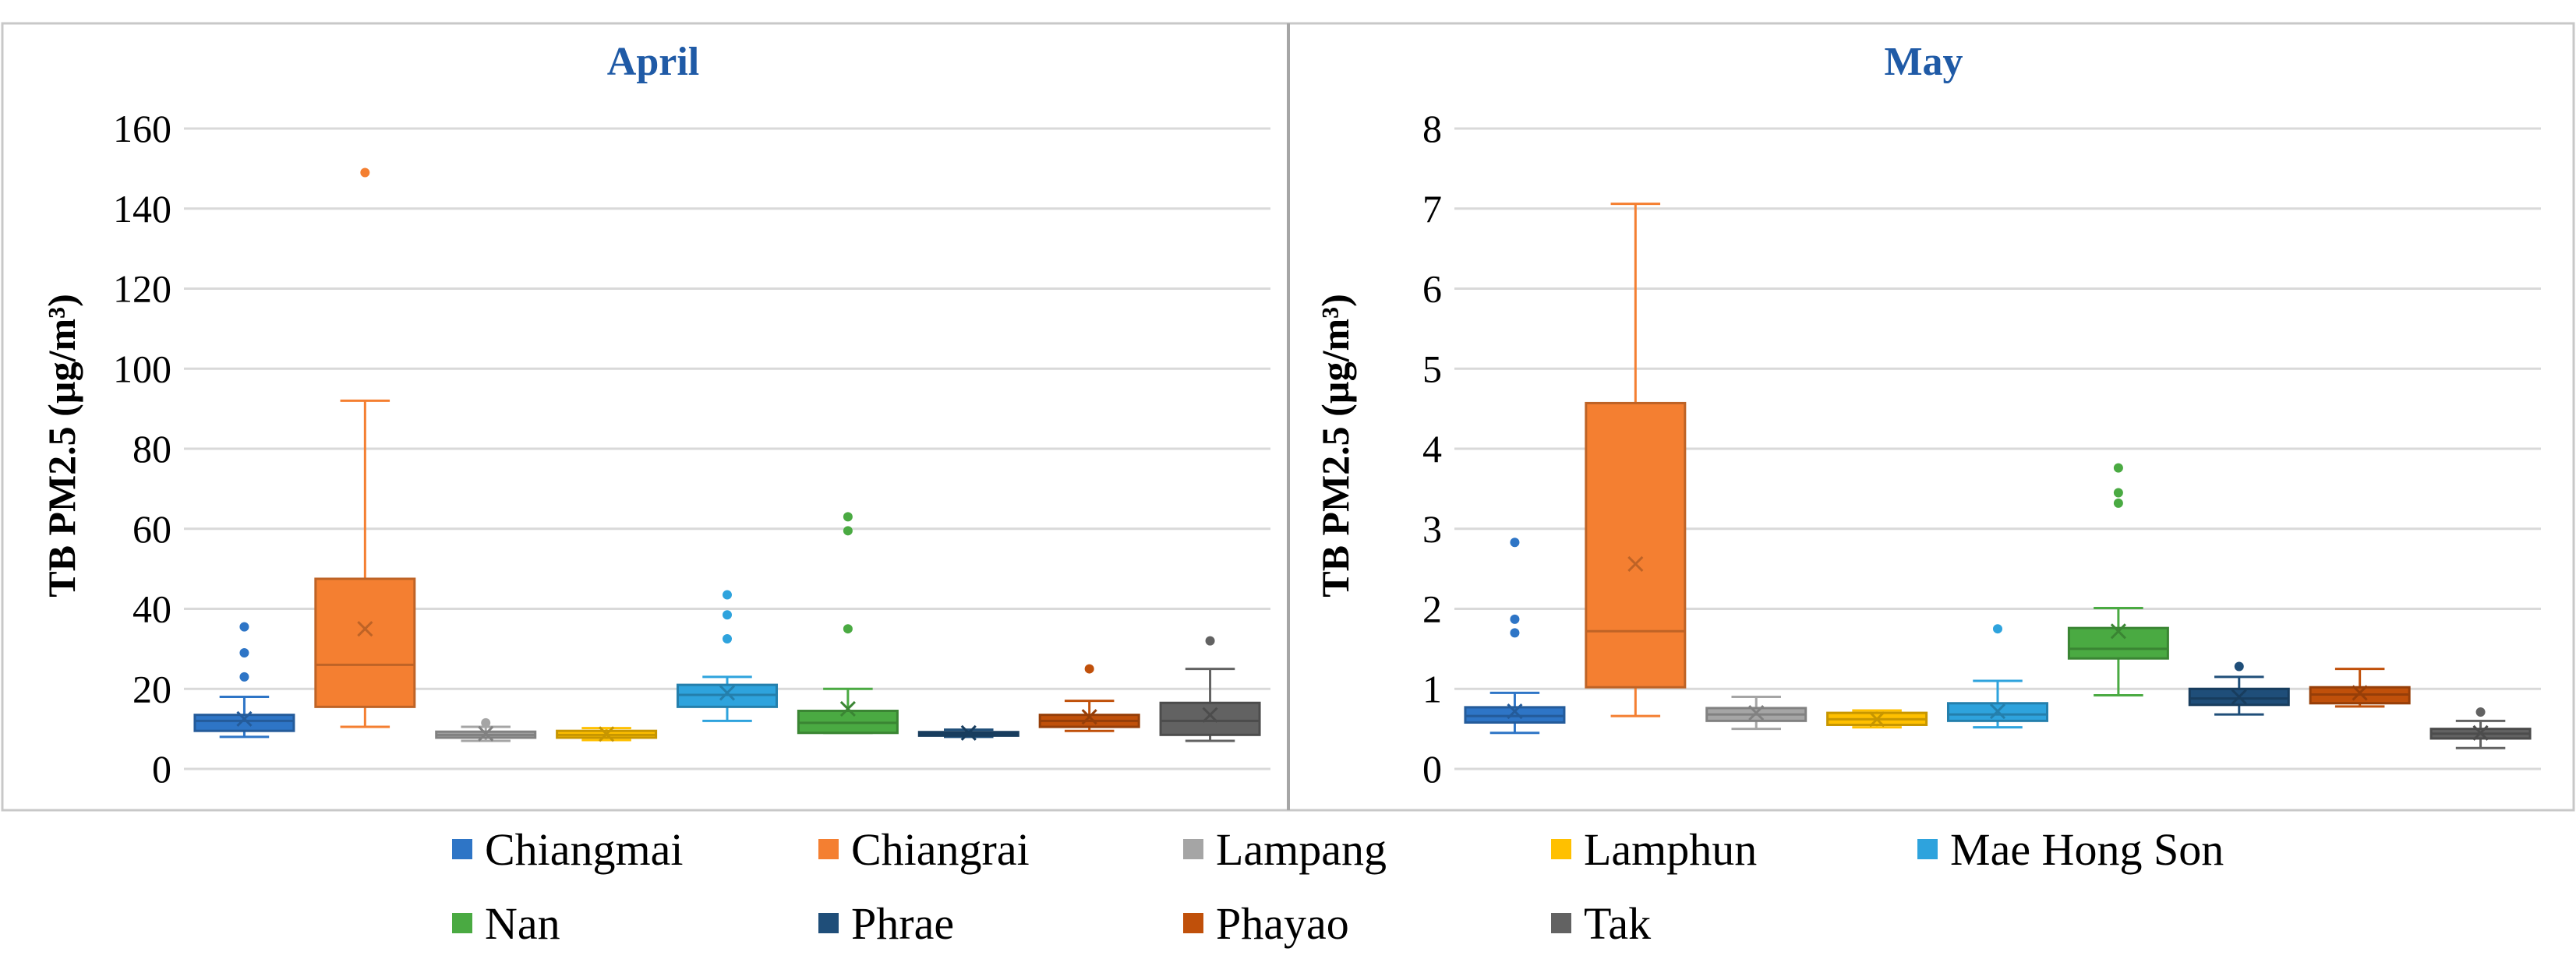 Image resolution: width=2576 pixels, height=966 pixels. What do you see at coordinates (902, 924) in the screenshot?
I see `legend-label: Phrae` at bounding box center [902, 924].